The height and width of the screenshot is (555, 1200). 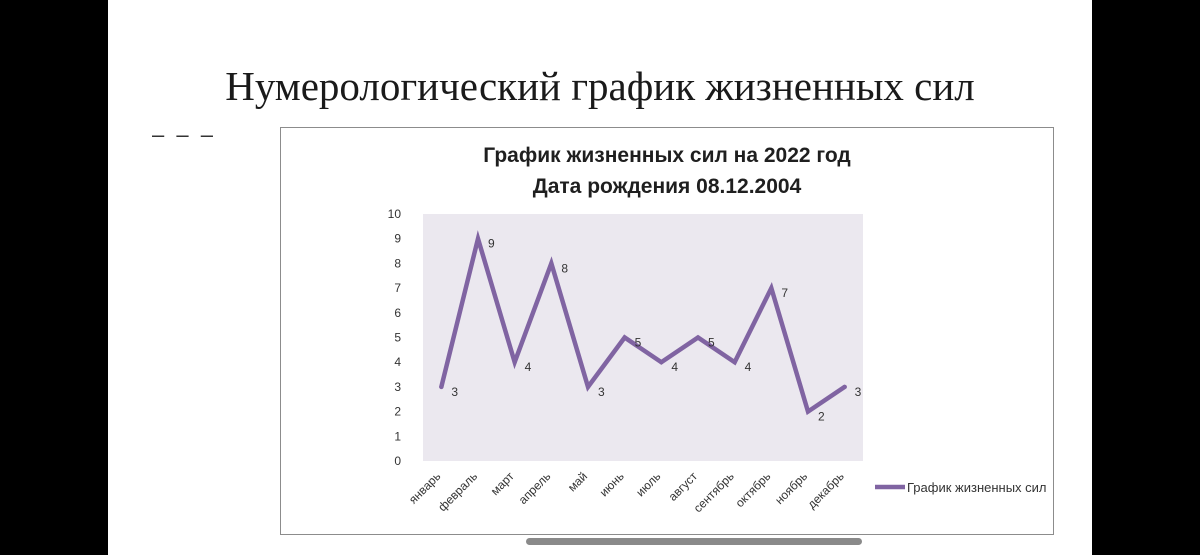 I want to click on x-tick-label: октябрь, so click(x=753, y=489).